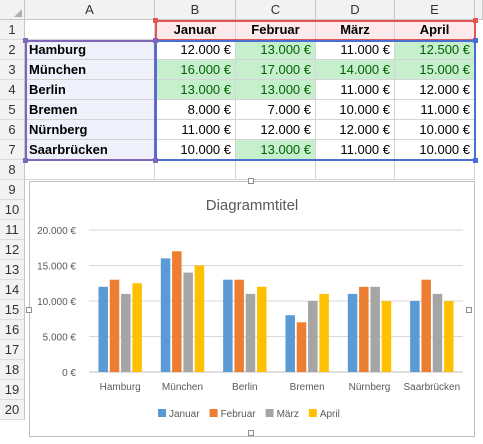 The width and height of the screenshot is (483, 444). I want to click on bar-februar-bremen, so click(301, 347).